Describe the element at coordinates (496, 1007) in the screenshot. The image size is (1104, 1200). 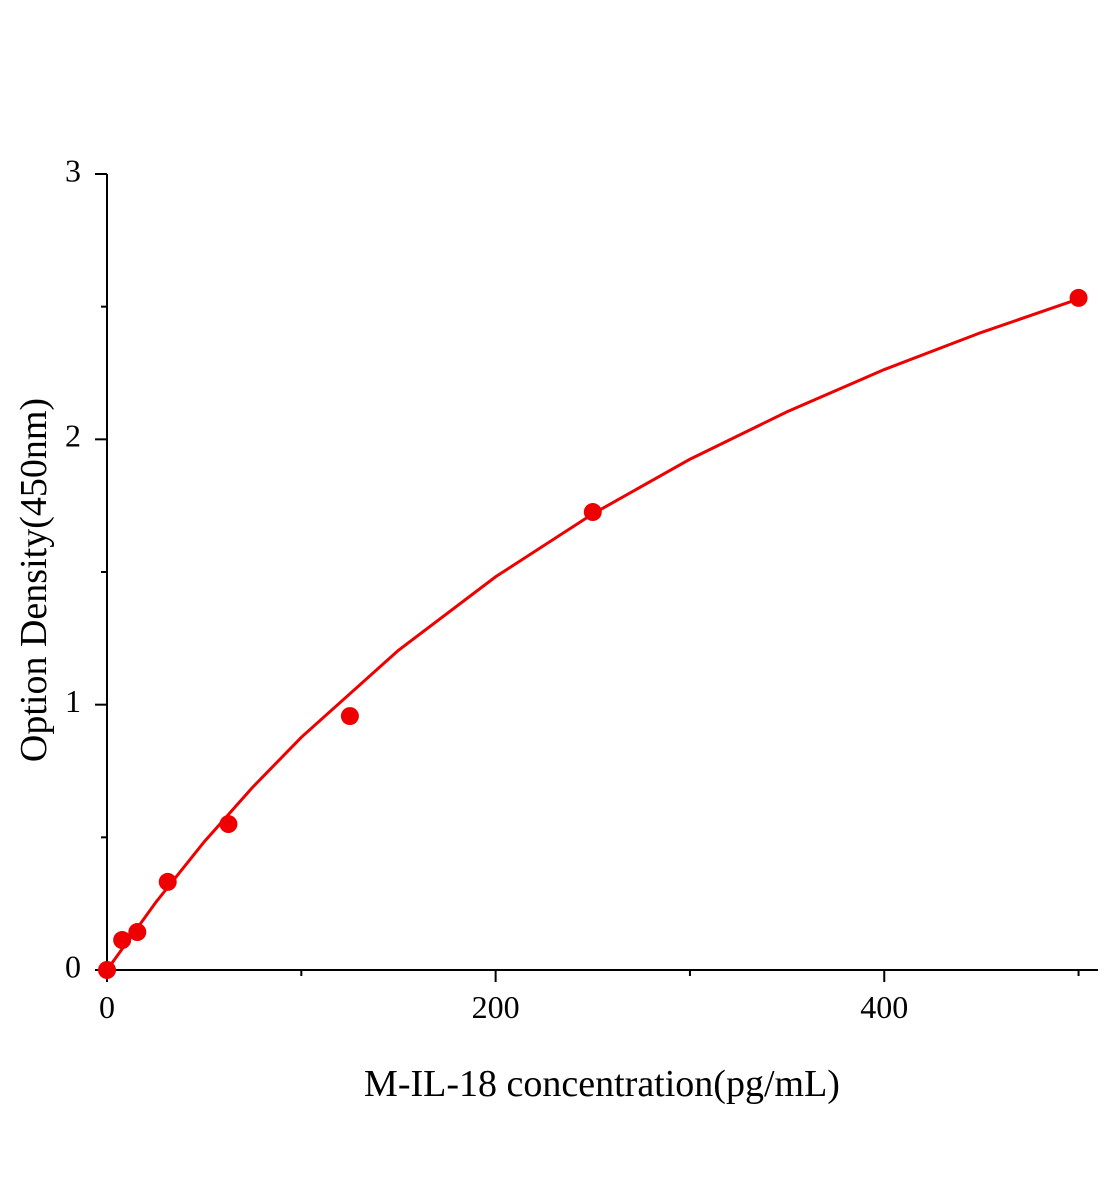
I see `x-tick-label: 200` at that location.